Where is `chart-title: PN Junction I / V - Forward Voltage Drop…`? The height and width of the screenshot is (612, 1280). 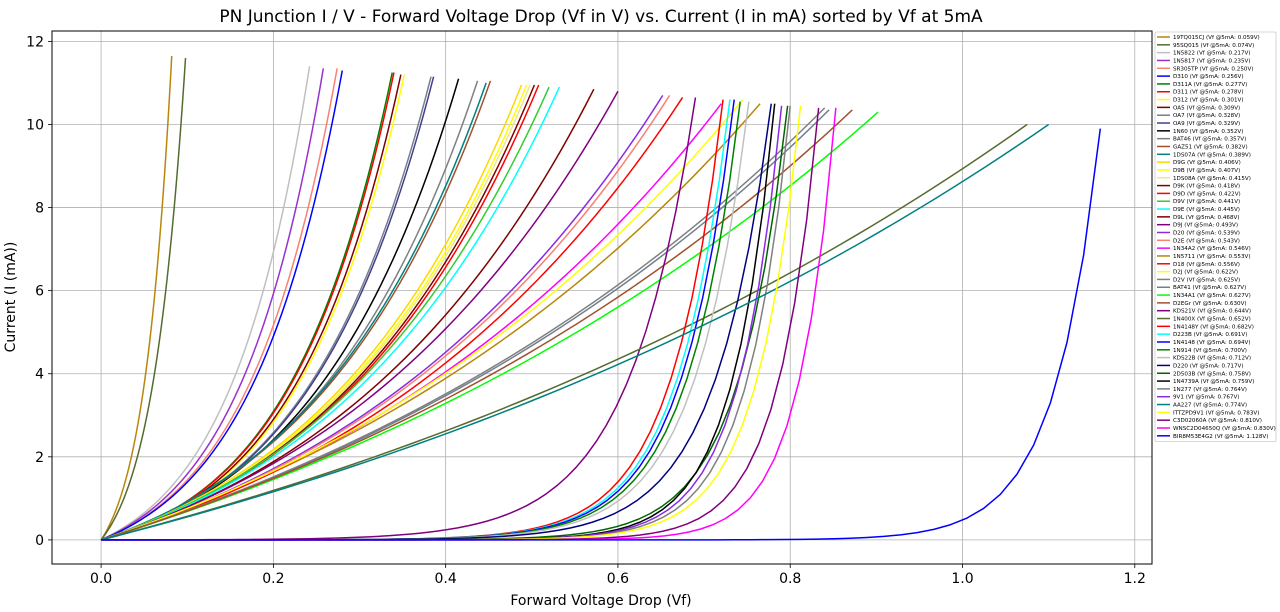 chart-title: PN Junction I / V - Forward Voltage Drop… is located at coordinates (601, 17).